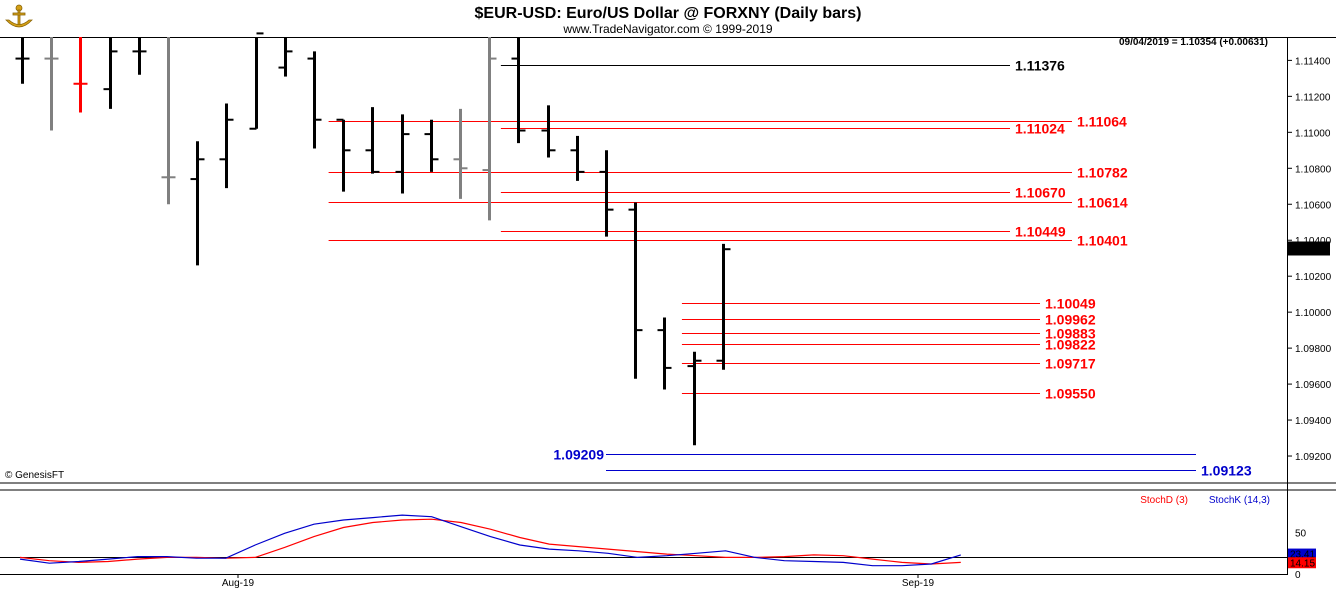 This screenshot has width=1336, height=591. What do you see at coordinates (1226, 471) in the screenshot?
I see `level-label: 1.09123` at bounding box center [1226, 471].